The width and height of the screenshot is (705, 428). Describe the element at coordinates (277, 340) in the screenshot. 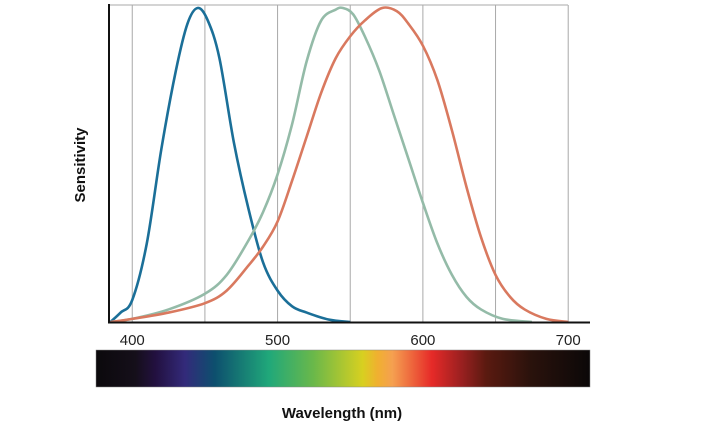

I see `x-tick-label: 500` at that location.